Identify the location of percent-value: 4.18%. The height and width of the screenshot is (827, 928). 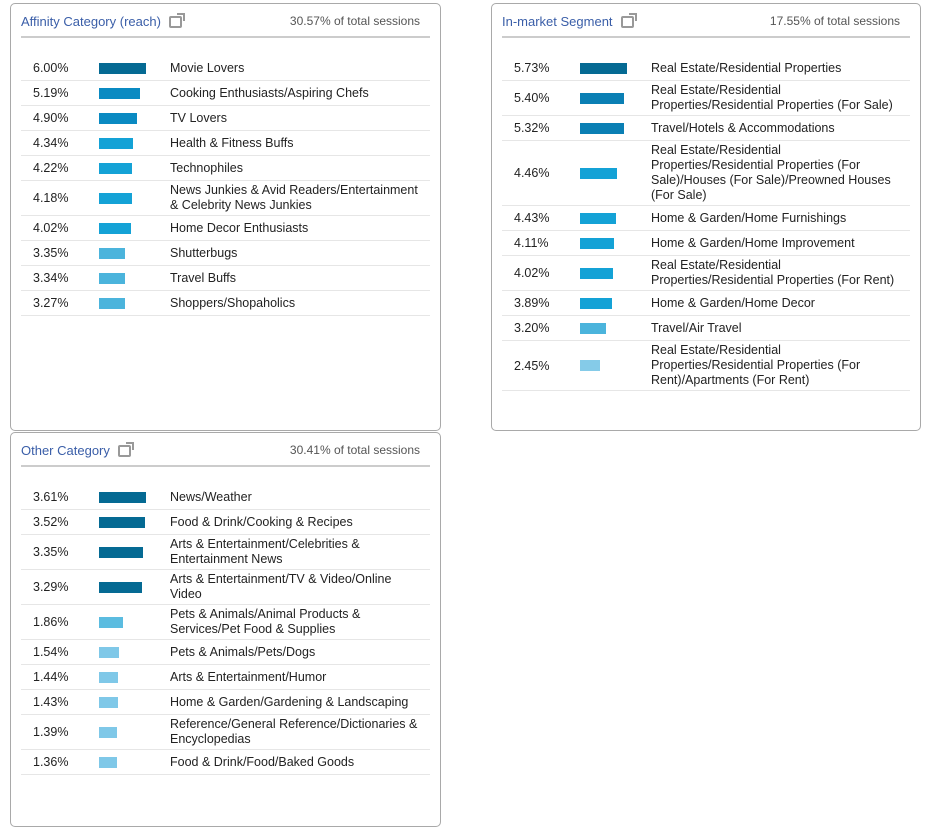
(51, 198).